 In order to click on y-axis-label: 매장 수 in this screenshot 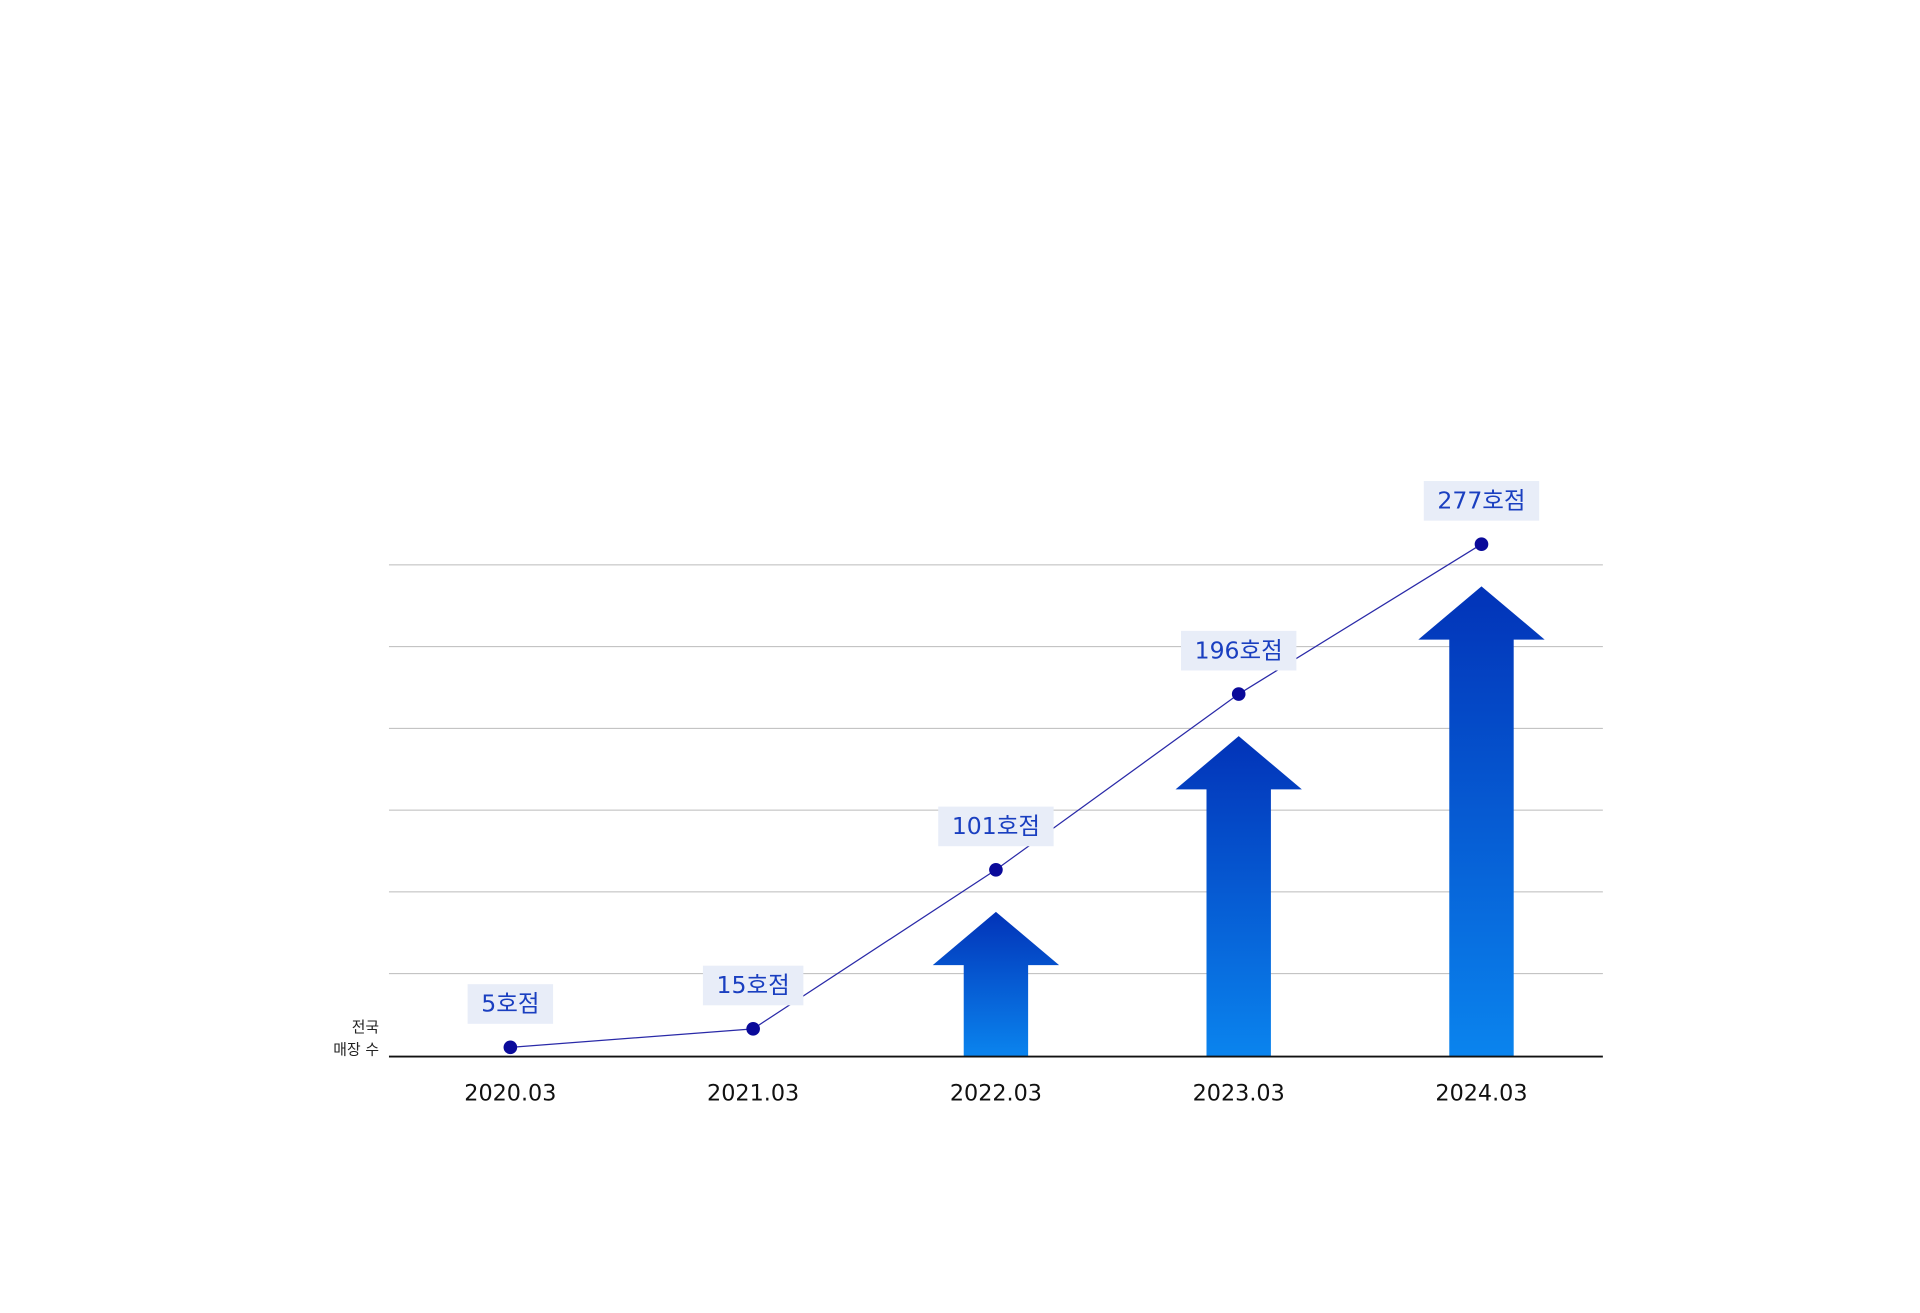, I will do `click(356, 1049)`.